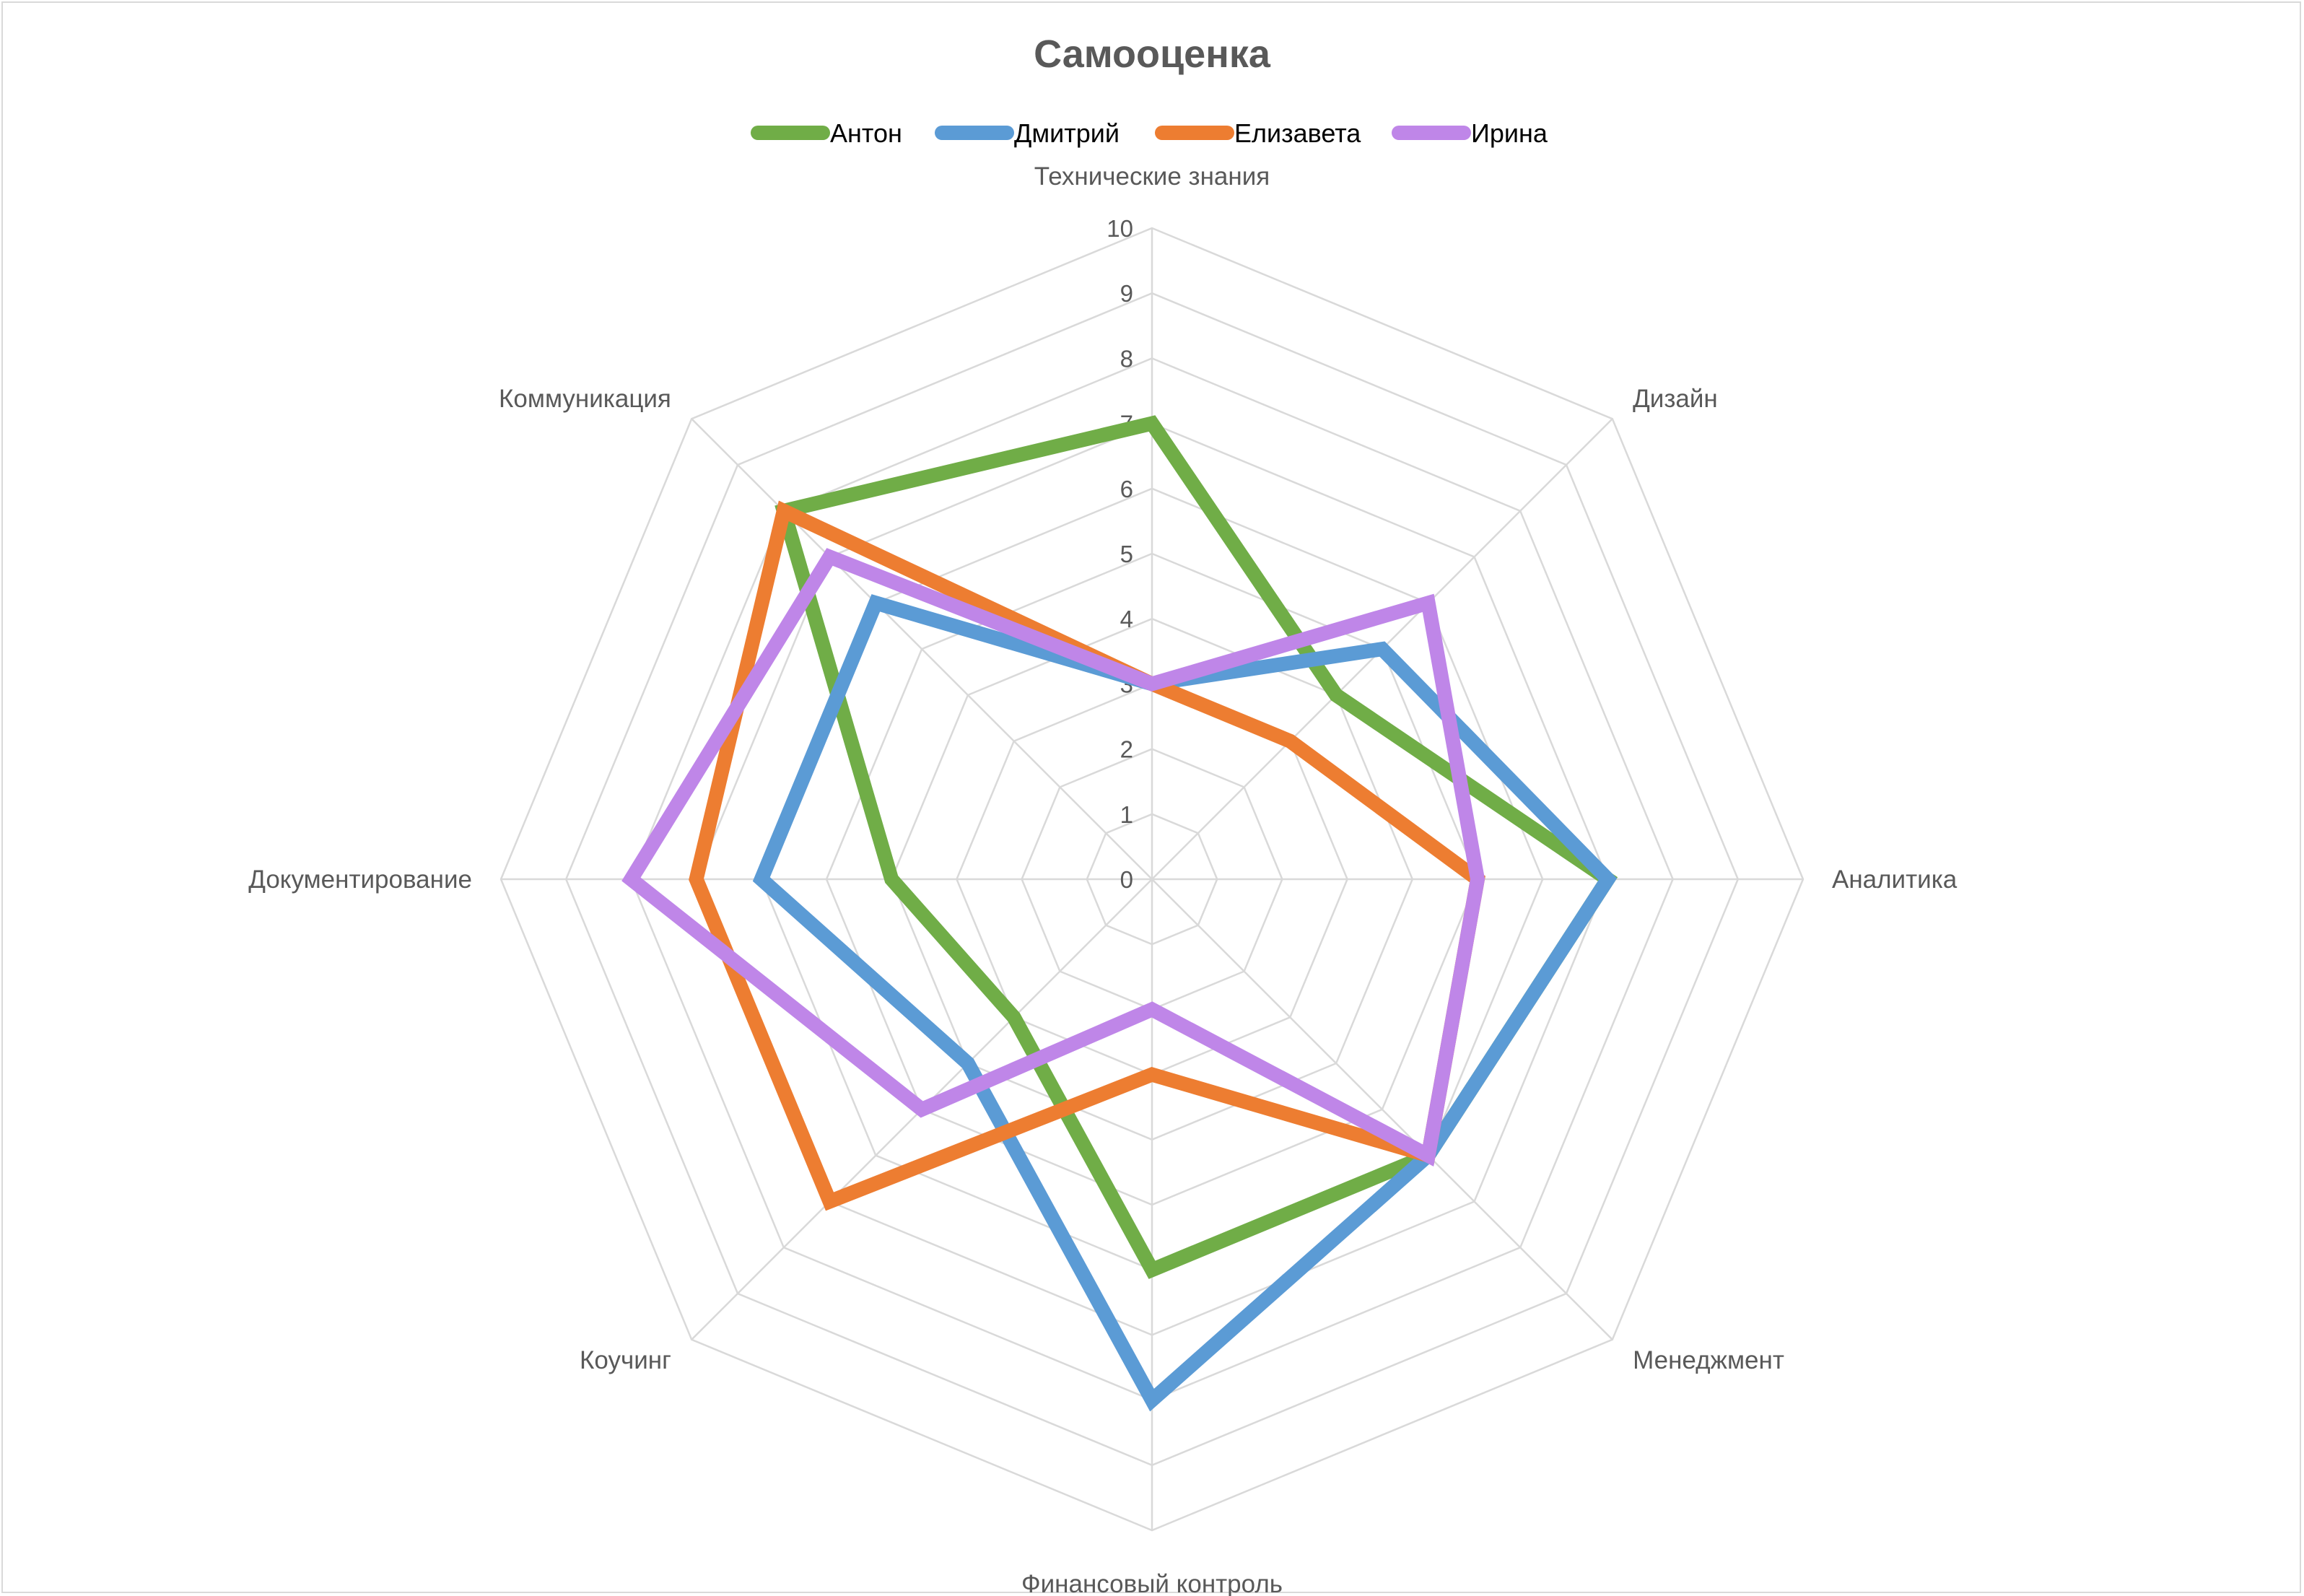 Image resolution: width=2304 pixels, height=1596 pixels. Describe the element at coordinates (360, 880) in the screenshot. I see `axis-label: Документирование` at that location.